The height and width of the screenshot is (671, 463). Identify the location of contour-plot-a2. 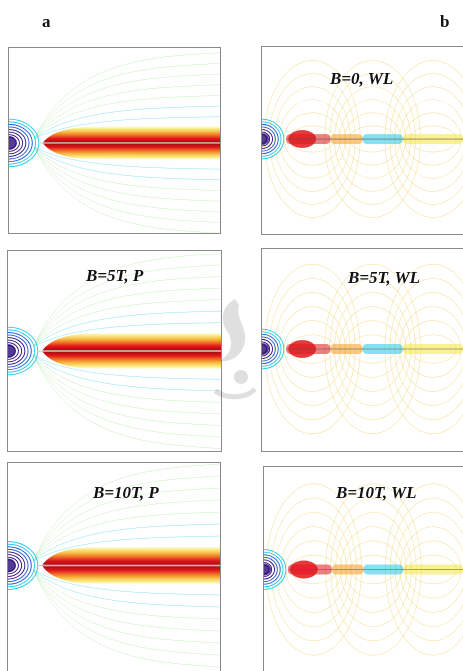
(114, 351).